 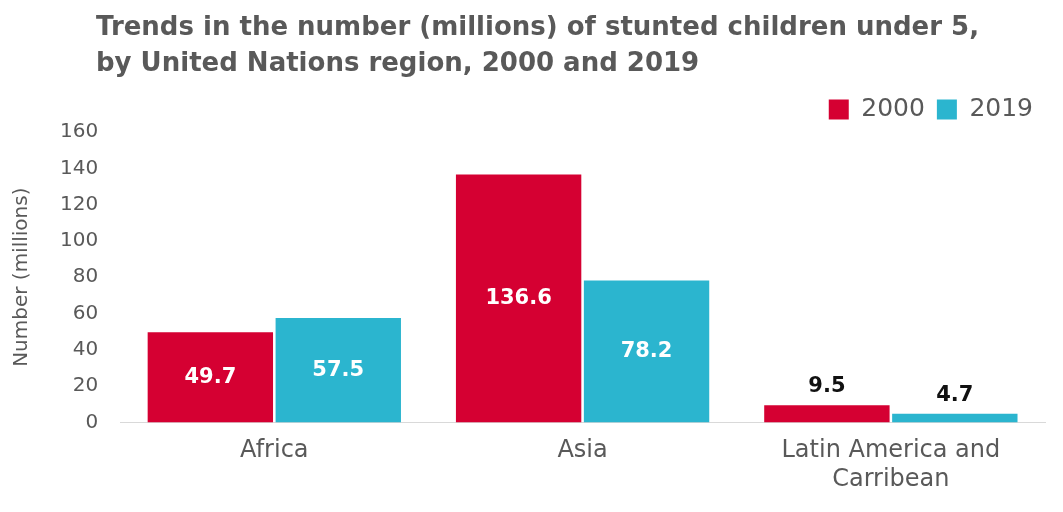 What do you see at coordinates (1001, 107) in the screenshot?
I see `legend-label: 2019` at bounding box center [1001, 107].